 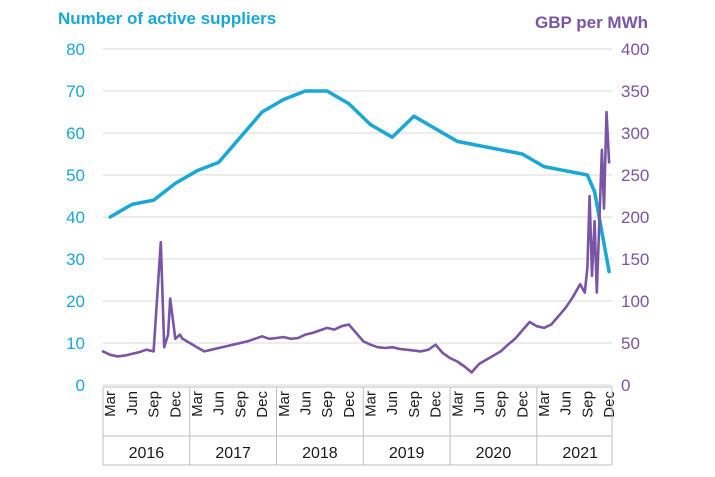 What do you see at coordinates (147, 453) in the screenshot?
I see `year-label: 2016` at bounding box center [147, 453].